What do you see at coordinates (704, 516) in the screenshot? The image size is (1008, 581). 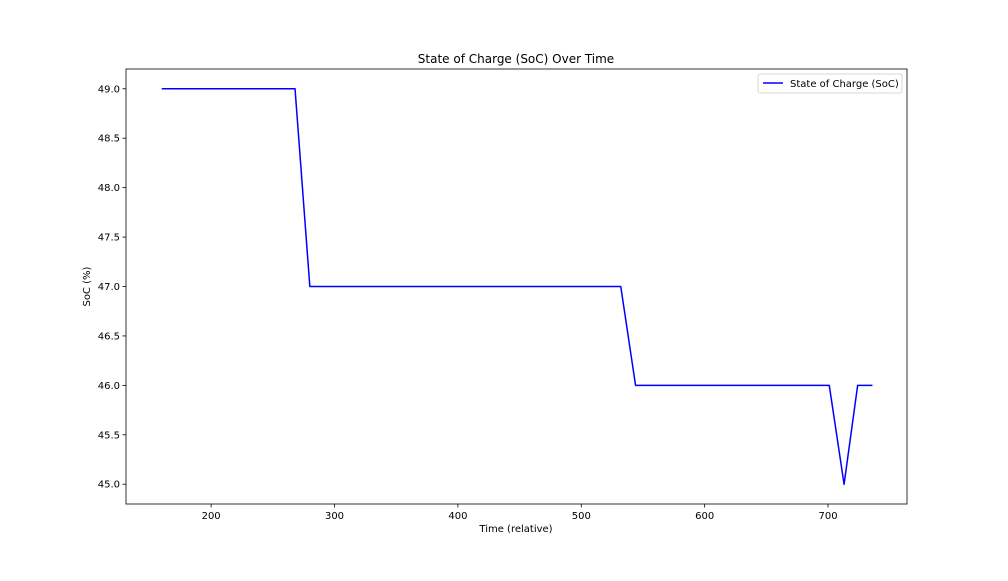 I see `x-tick-label: 600` at bounding box center [704, 516].